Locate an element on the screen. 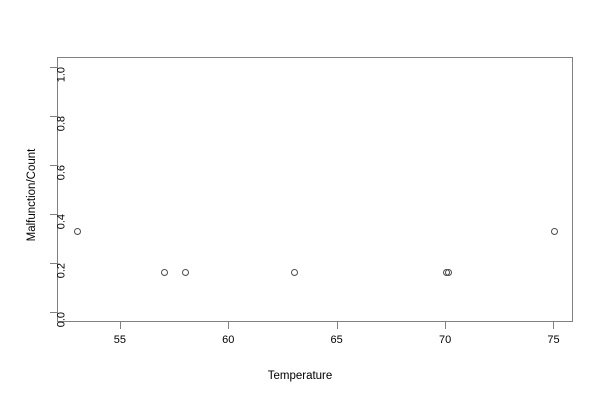 This screenshot has width=600, height=400. x-tick-label: 55 is located at coordinates (119, 340).